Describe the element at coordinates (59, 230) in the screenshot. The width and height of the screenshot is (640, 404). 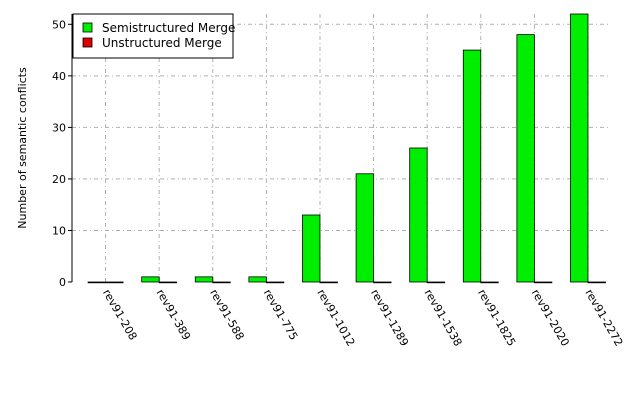
I see `y-tick-label: 10` at that location.